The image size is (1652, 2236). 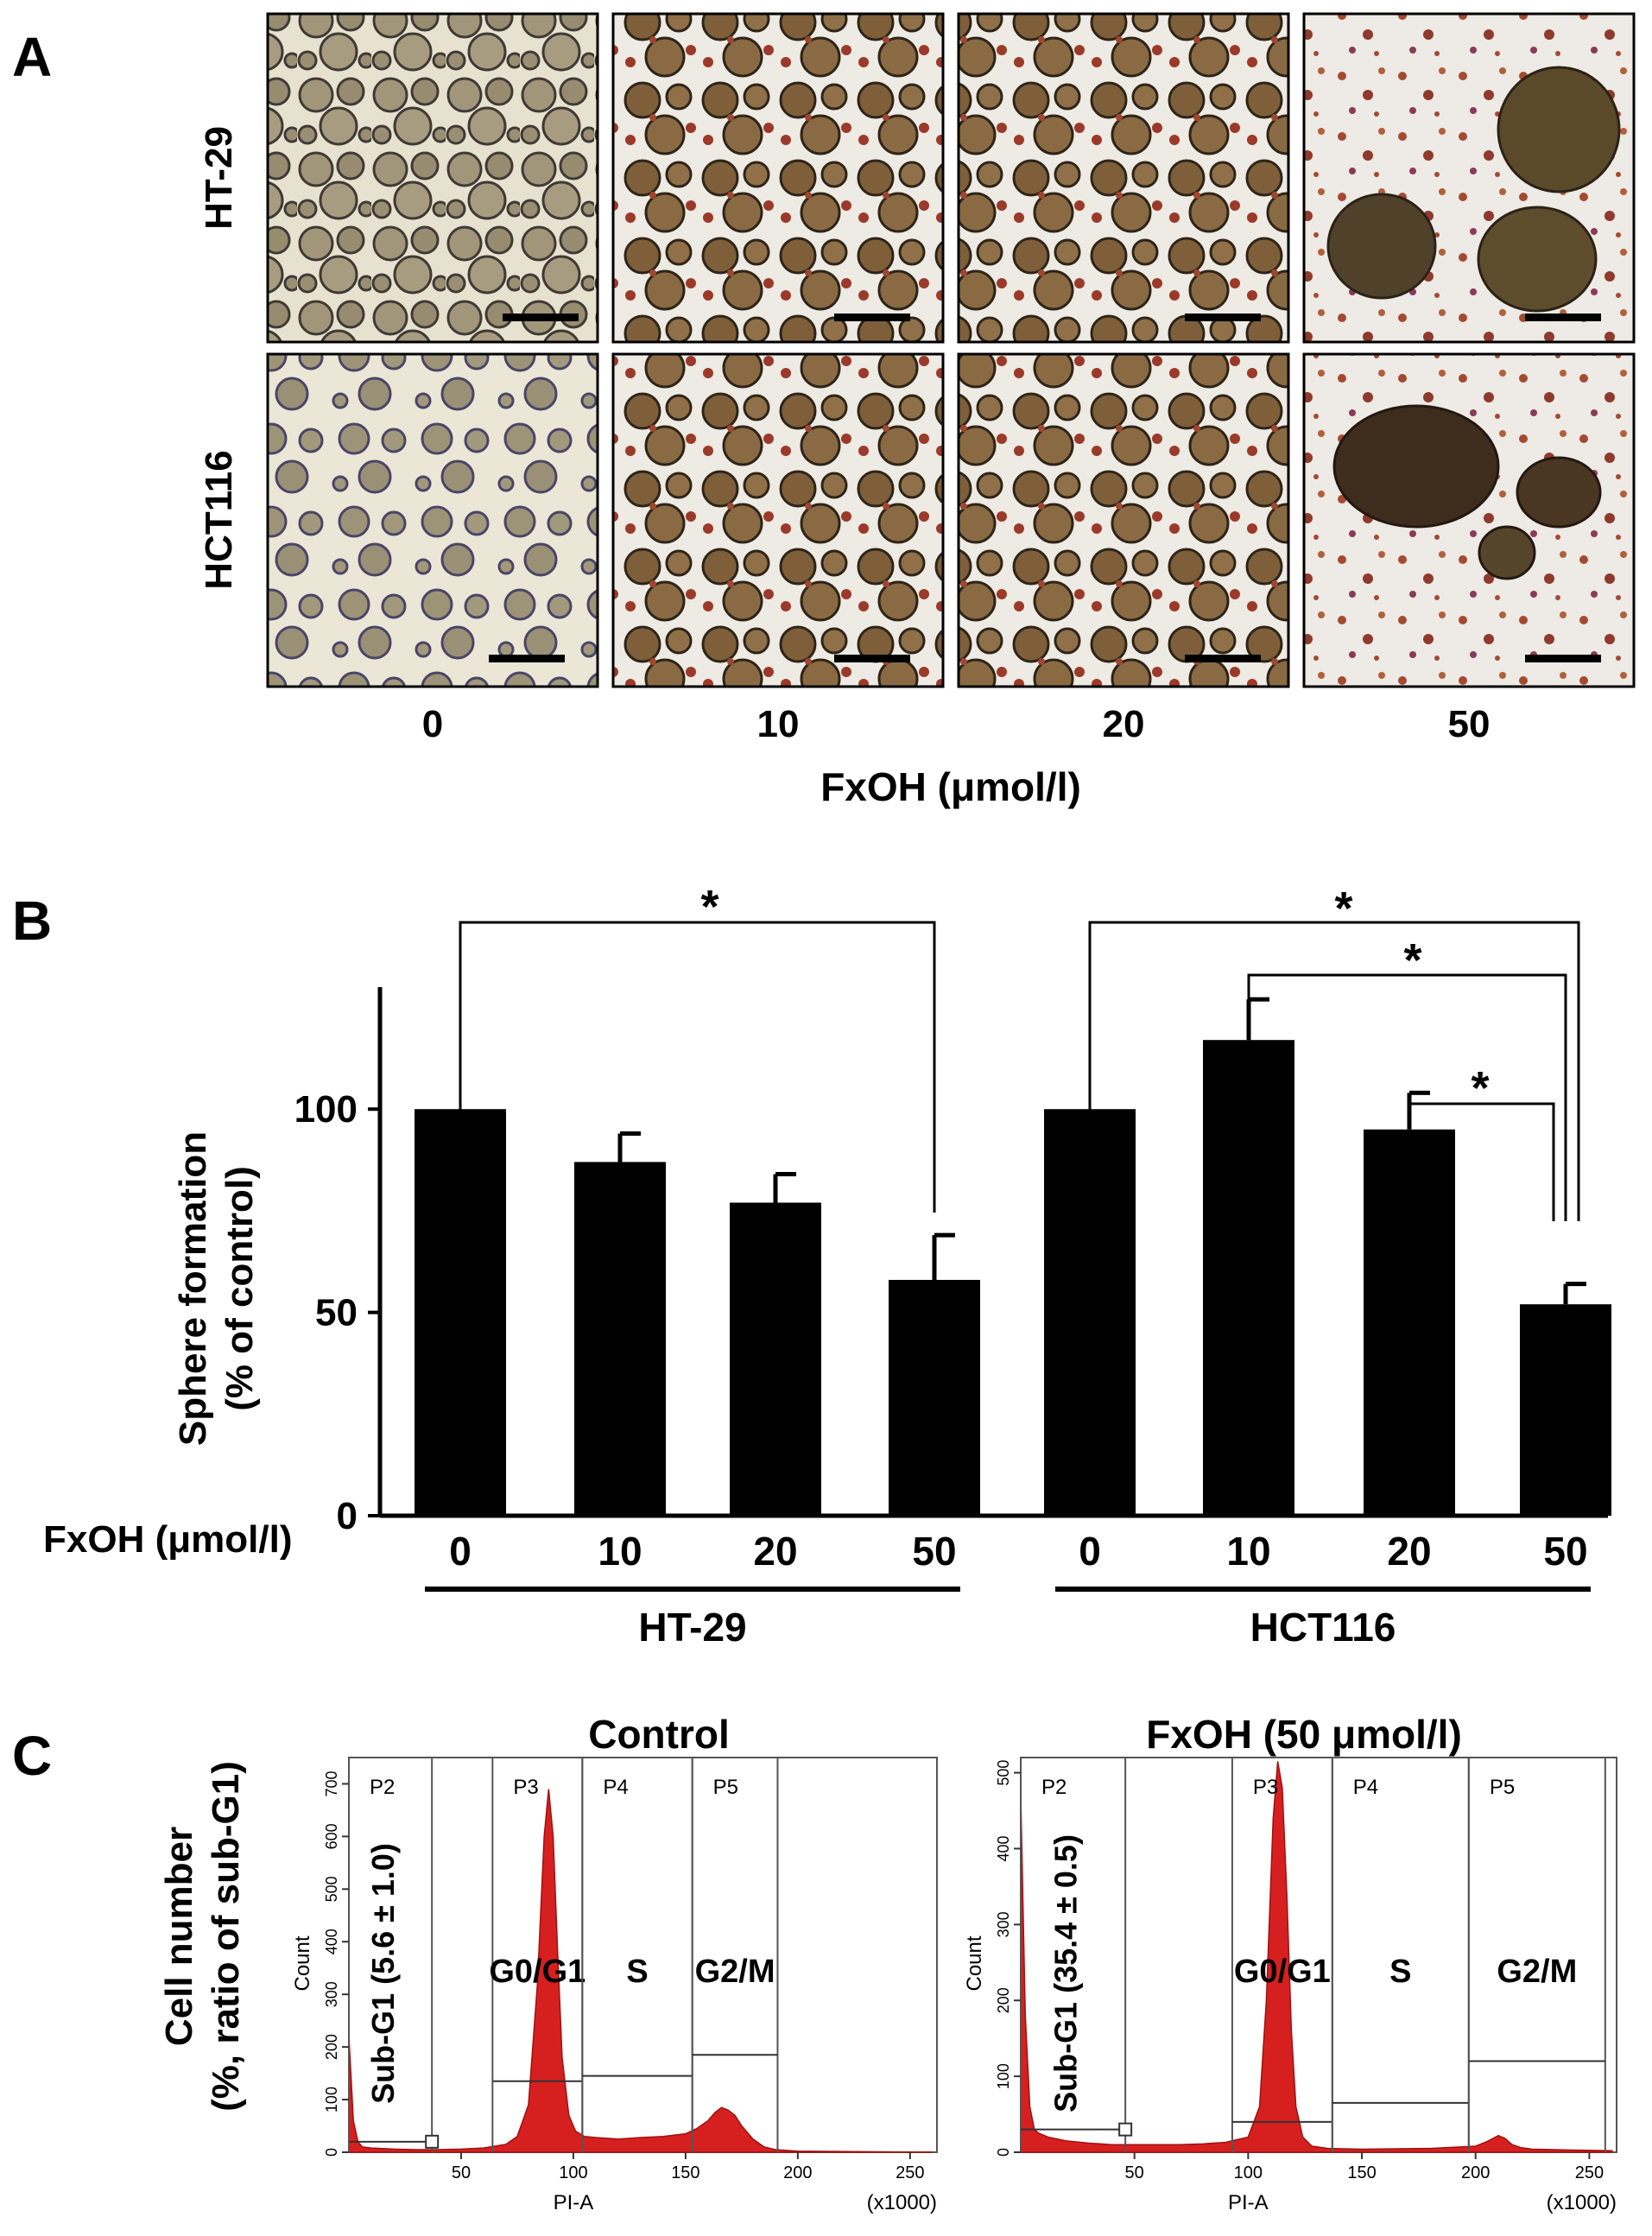 I want to click on group-label-ht29: HT-29, so click(x=692, y=1627).